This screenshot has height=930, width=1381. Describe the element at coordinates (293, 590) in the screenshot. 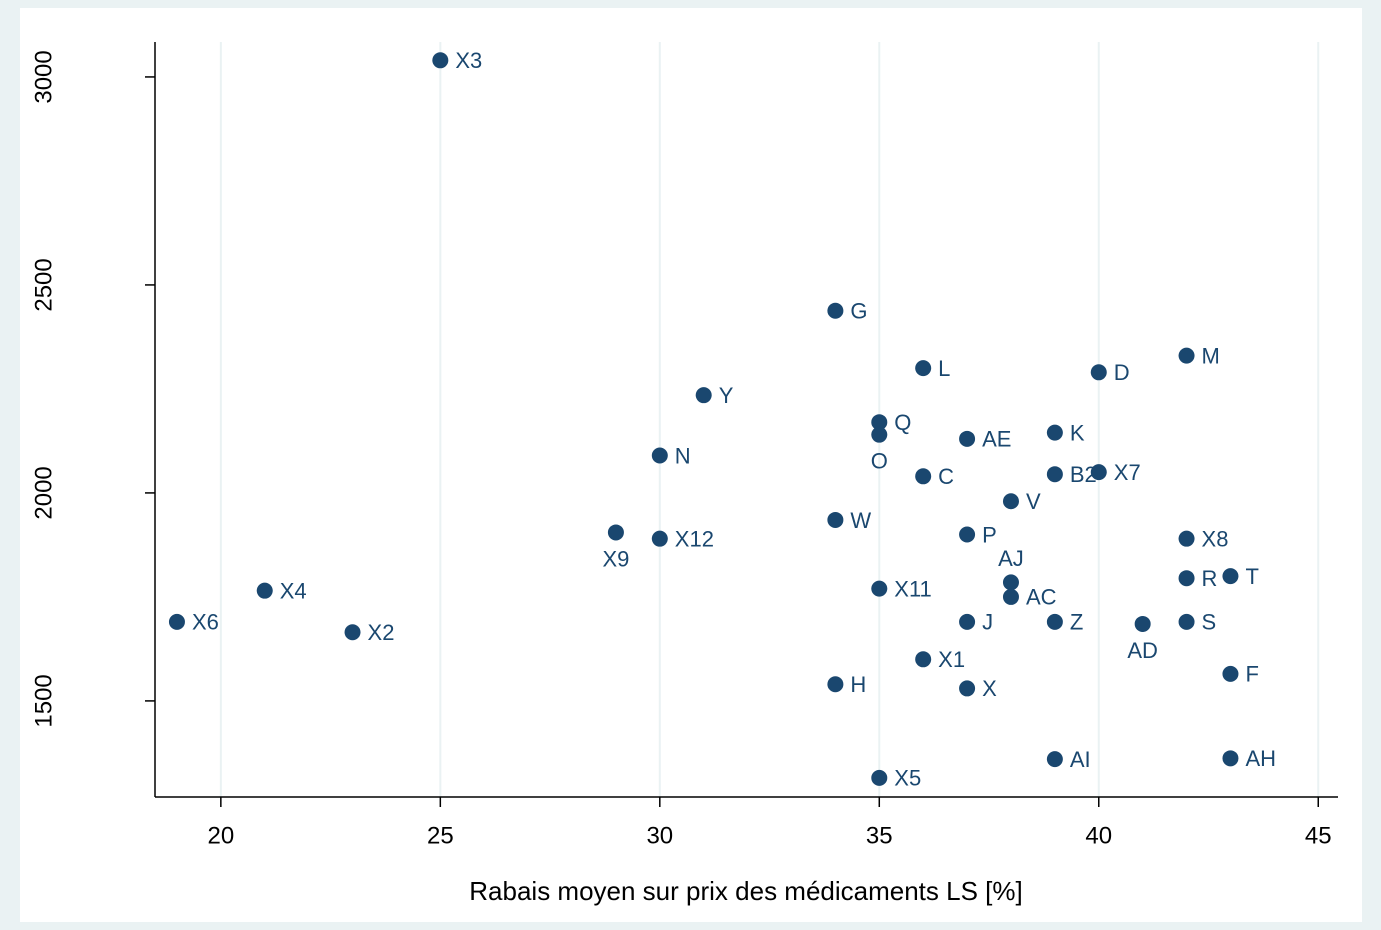

I see `point-label: X4` at that location.